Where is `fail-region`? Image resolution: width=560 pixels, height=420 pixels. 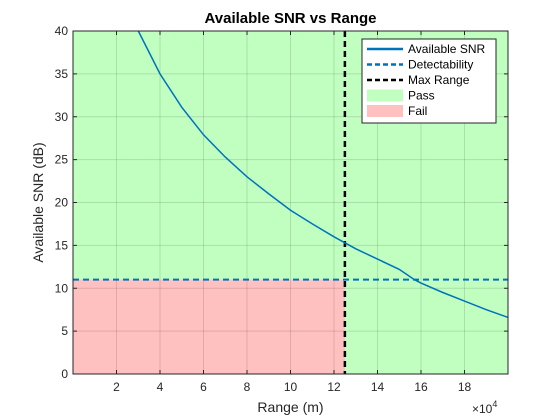 fail-region is located at coordinates (209, 326).